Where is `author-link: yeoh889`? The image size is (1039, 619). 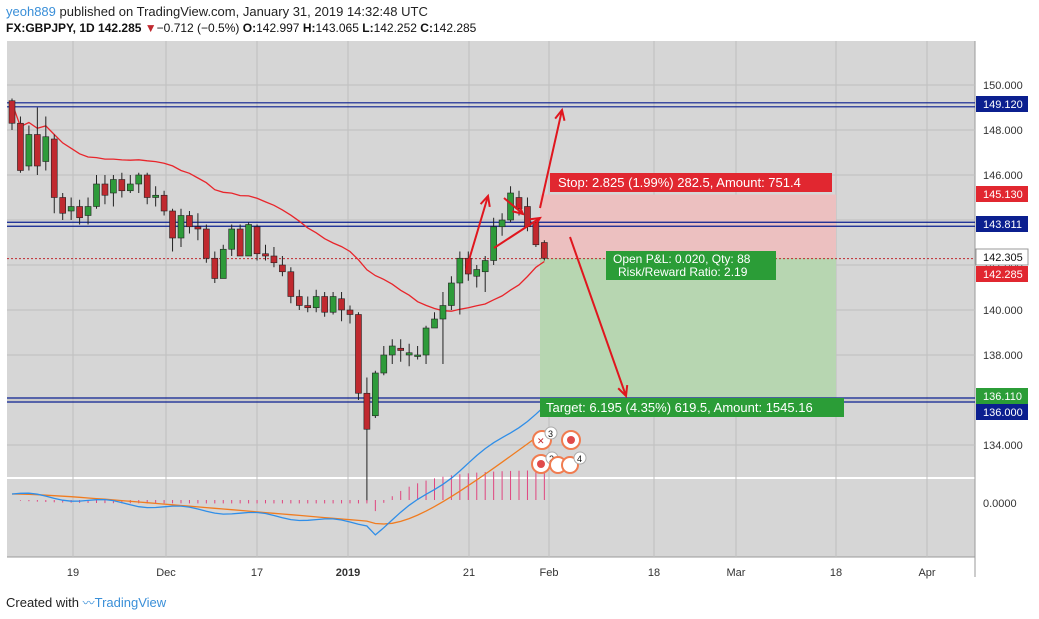
author-link: yeoh889 is located at coordinates (31, 11).